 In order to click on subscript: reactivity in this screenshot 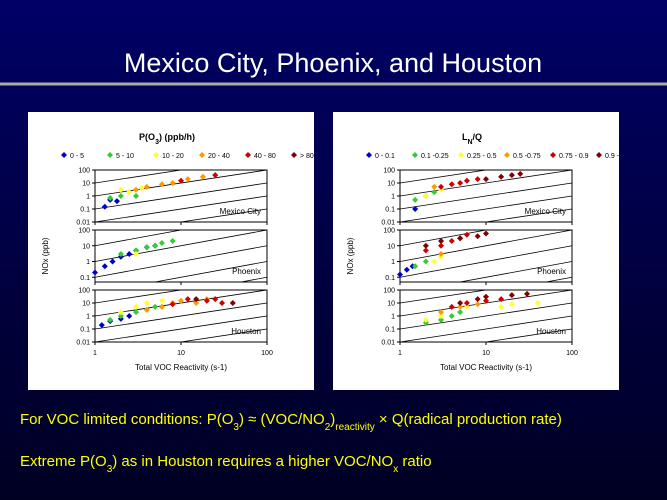, I will do `click(354, 427)`.